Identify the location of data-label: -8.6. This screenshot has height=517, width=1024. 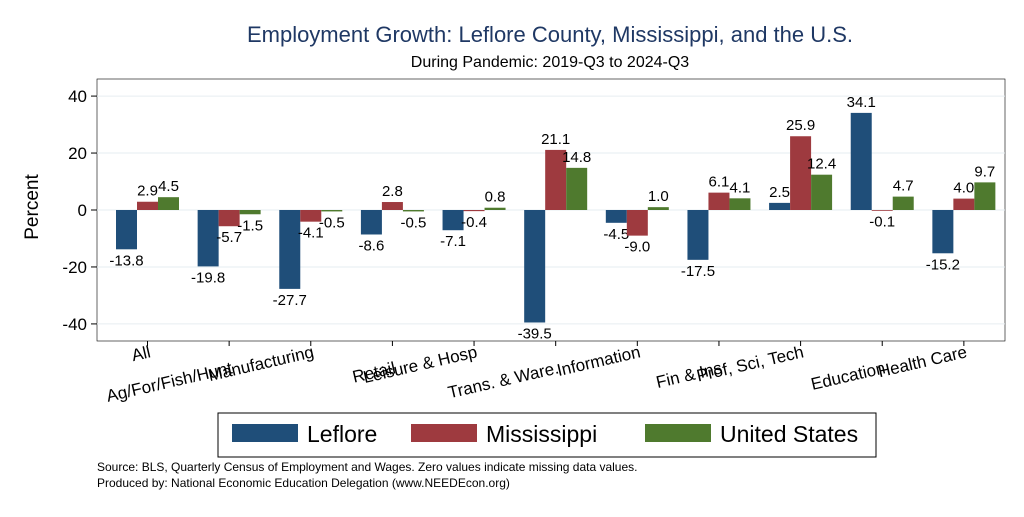
(371, 245).